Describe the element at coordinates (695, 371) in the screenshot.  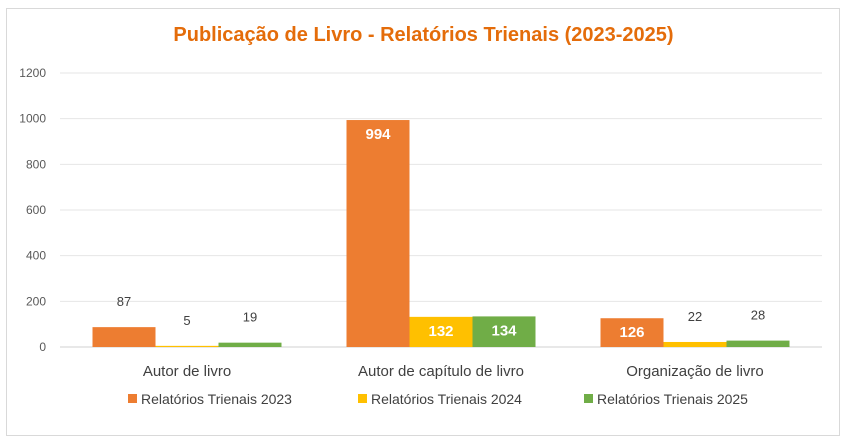
I see `x-category-label: Organização de livro` at that location.